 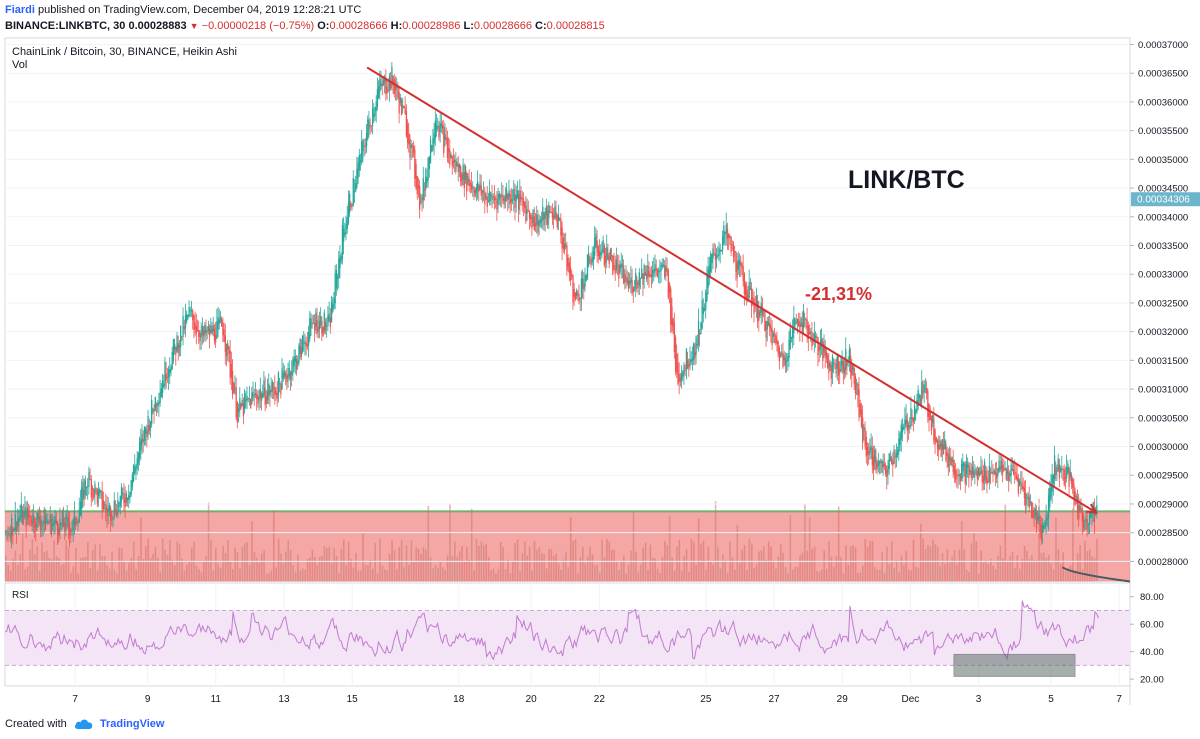 What do you see at coordinates (65, 26) in the screenshot?
I see `symbol-label: BINANCE:LINKBTC, 30` at bounding box center [65, 26].